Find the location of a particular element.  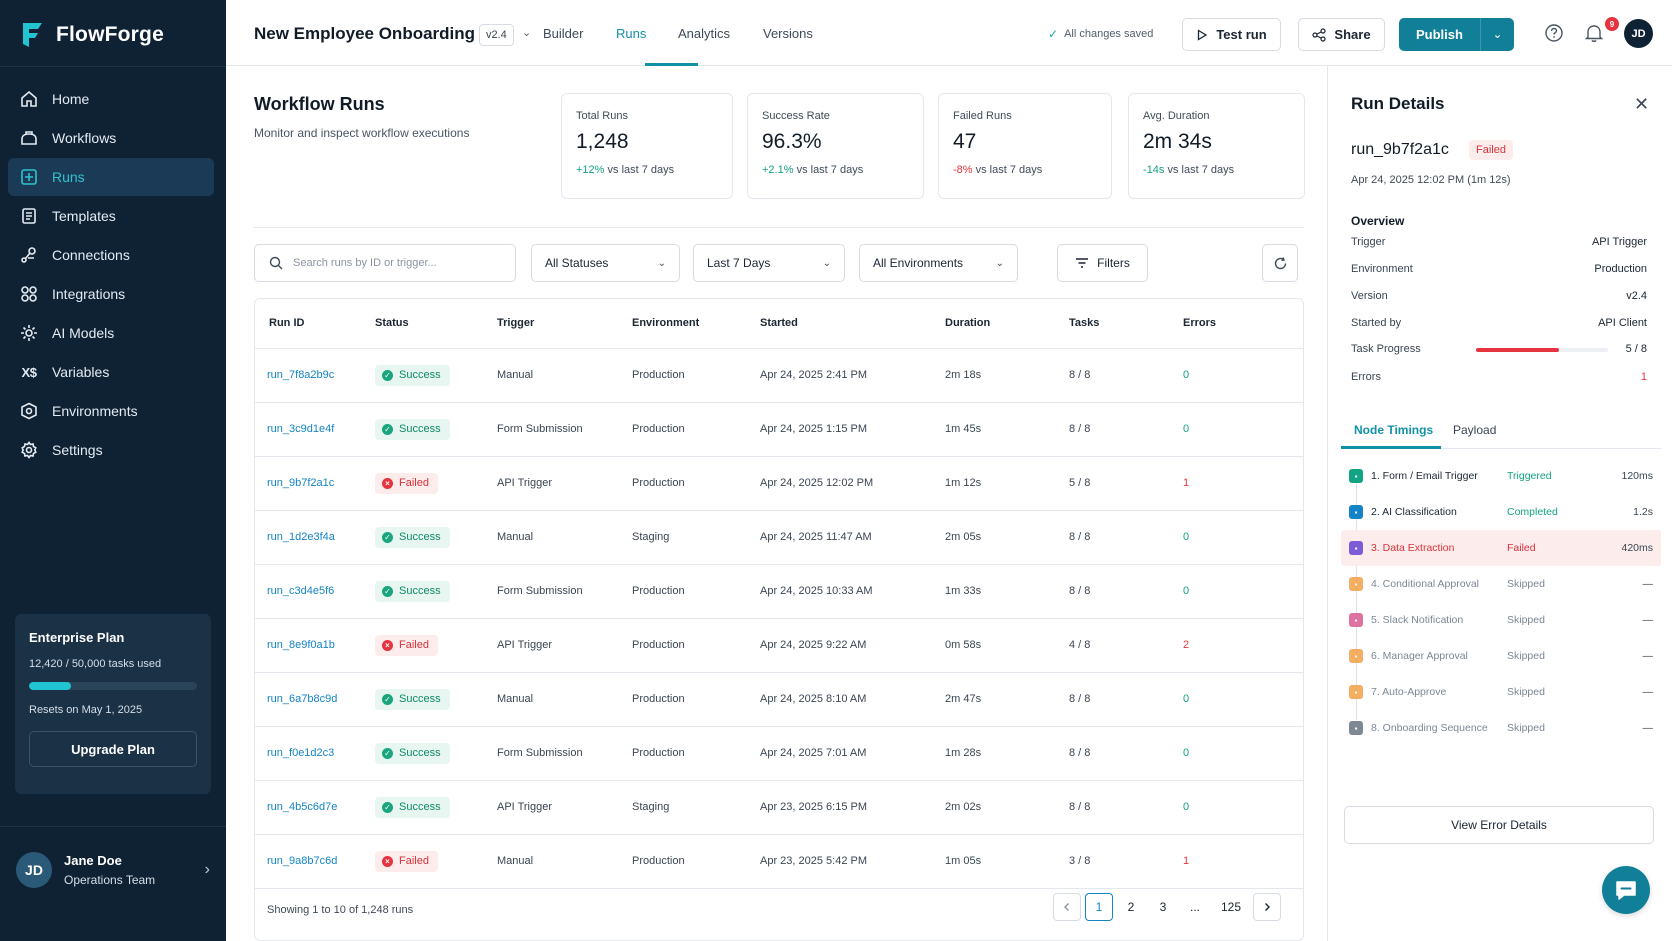

close-icon: ✕ is located at coordinates (1642, 104).